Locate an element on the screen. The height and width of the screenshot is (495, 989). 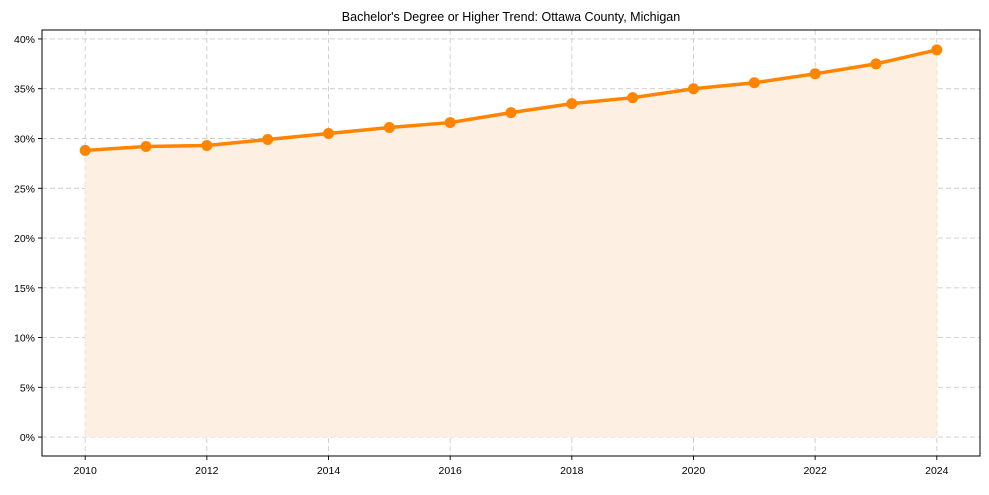
x-tick-label: 2022 is located at coordinates (815, 471).